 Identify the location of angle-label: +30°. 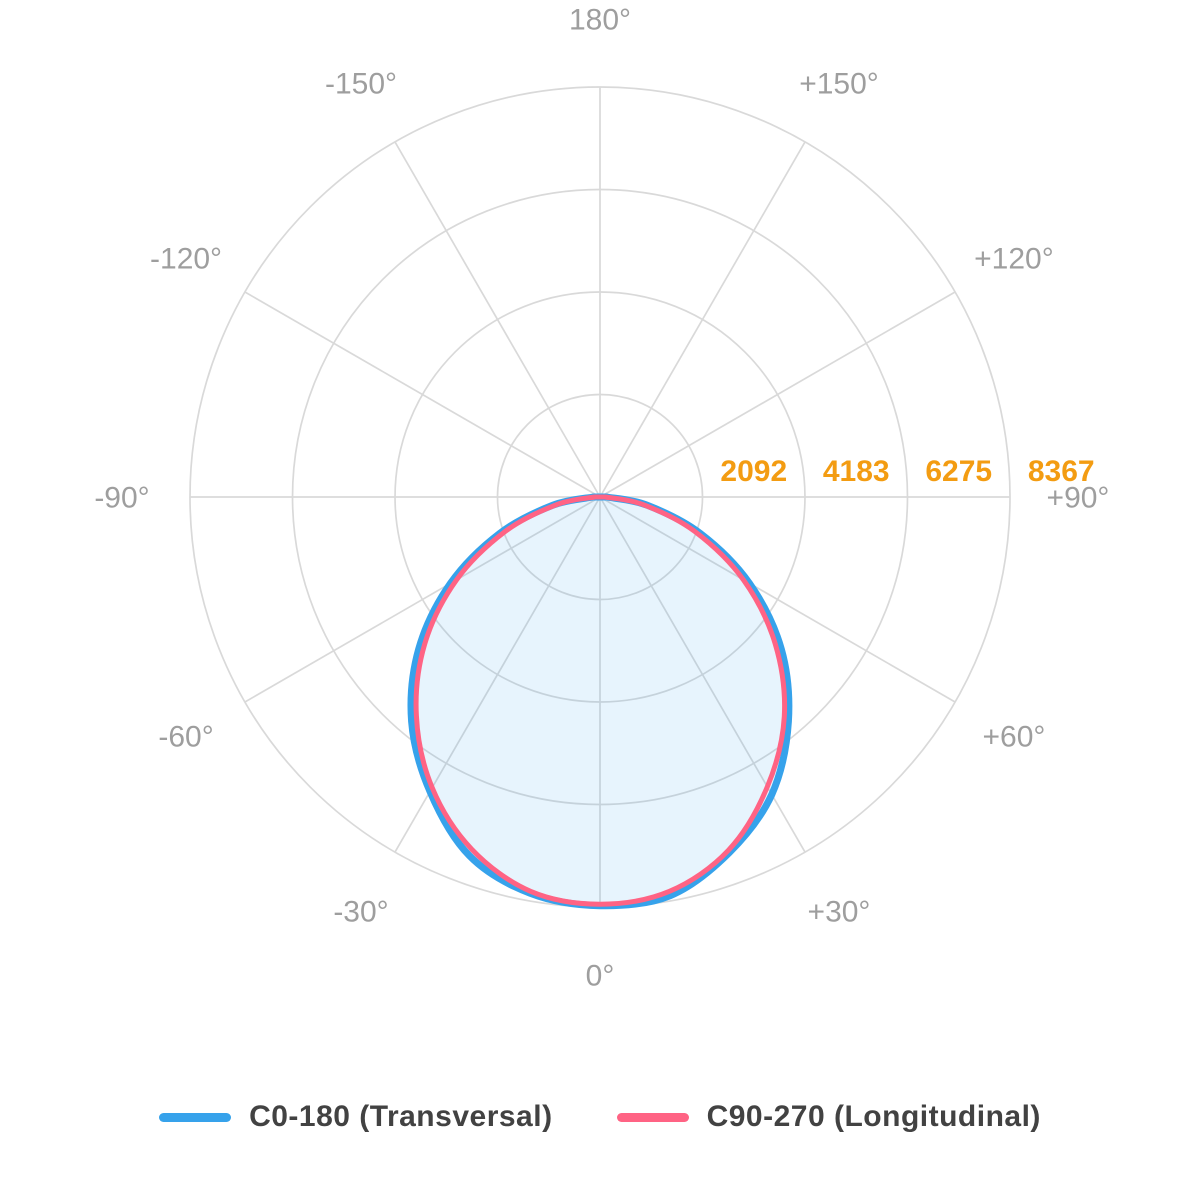
(839, 911).